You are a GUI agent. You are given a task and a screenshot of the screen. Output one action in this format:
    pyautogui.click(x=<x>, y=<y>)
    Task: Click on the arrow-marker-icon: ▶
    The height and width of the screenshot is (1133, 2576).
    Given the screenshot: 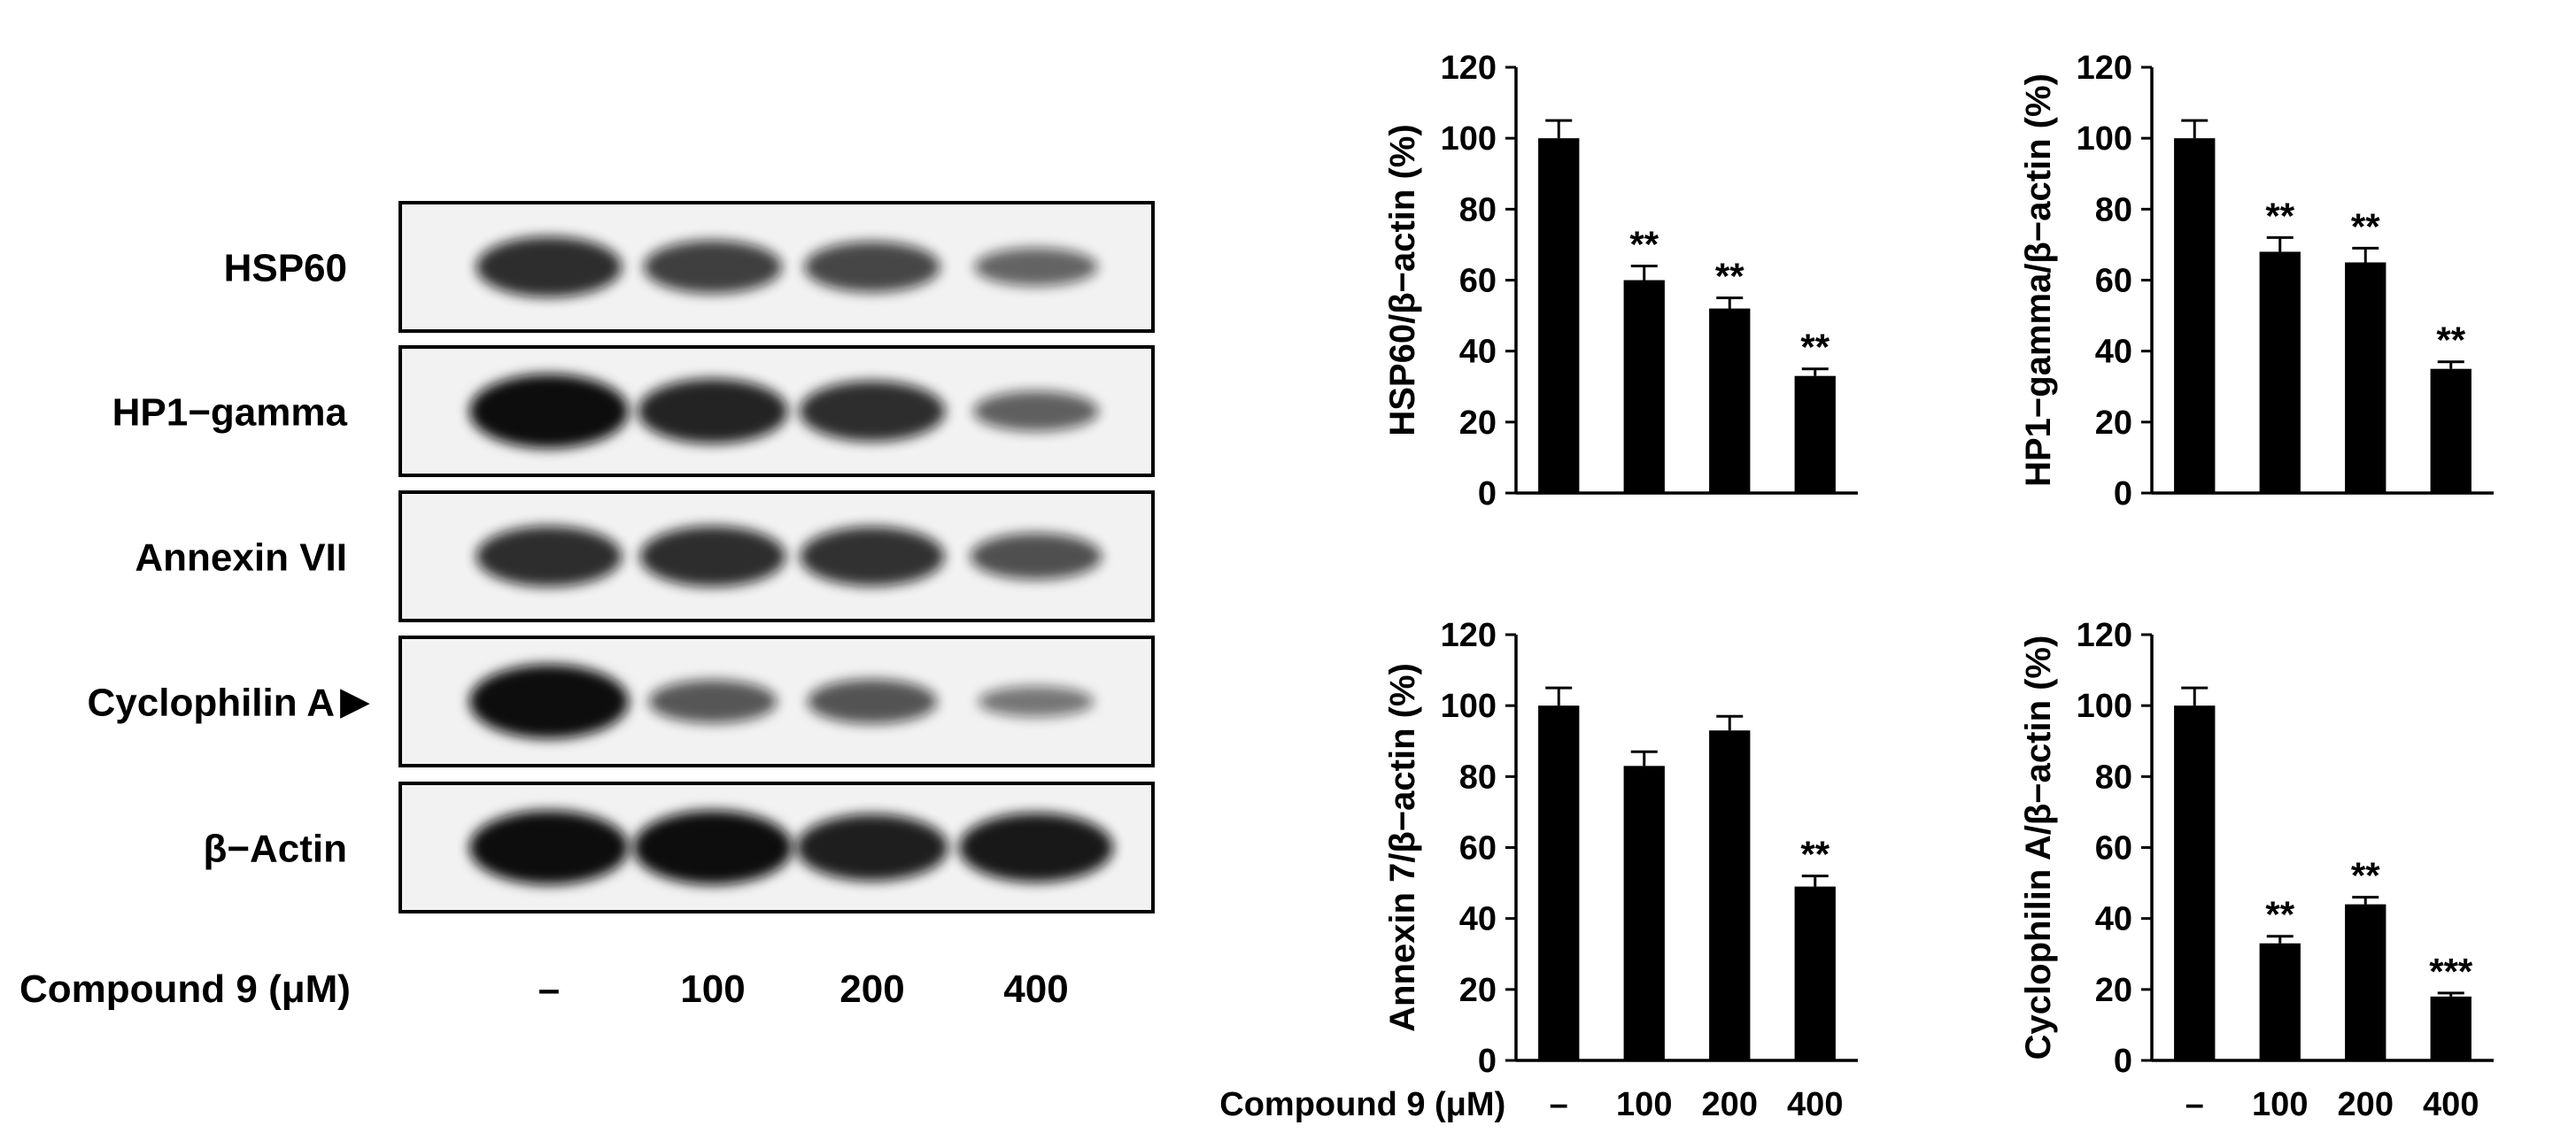 What is the action you would take?
    pyautogui.click(x=355, y=701)
    